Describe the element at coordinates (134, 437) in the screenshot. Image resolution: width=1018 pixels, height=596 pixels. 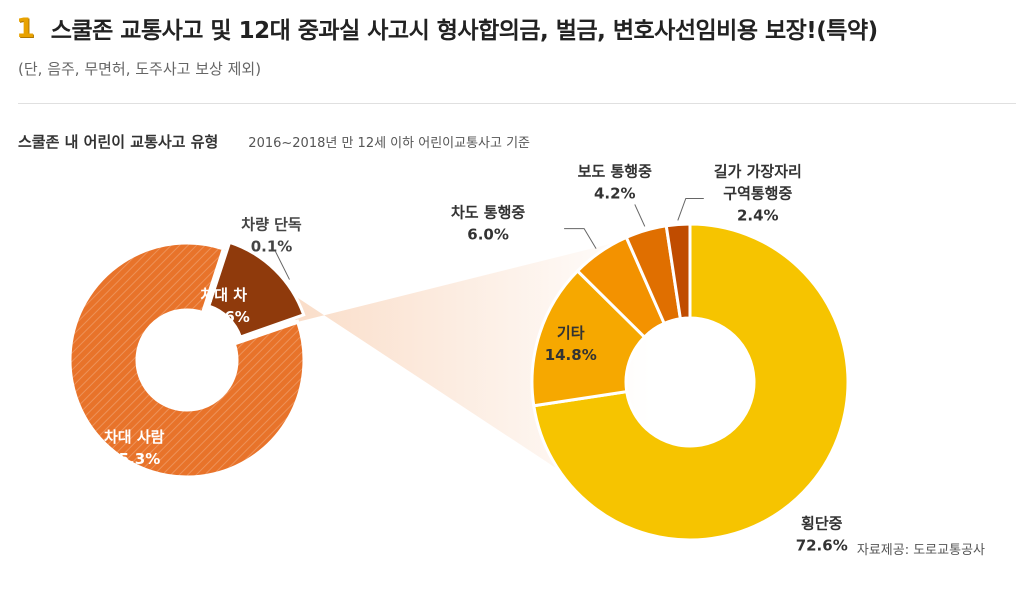
I see `label-car-vs-person: 차대 사람` at that location.